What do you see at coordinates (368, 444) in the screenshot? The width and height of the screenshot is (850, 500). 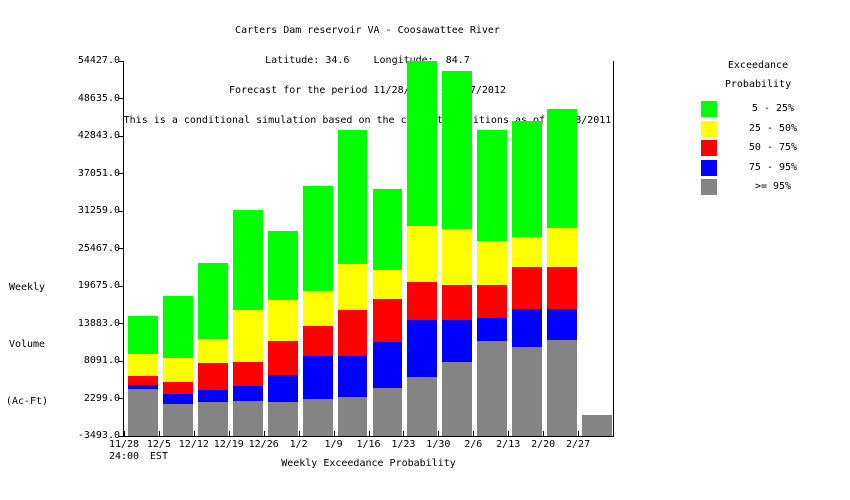 I see `x-axis-label: 1/16` at bounding box center [368, 444].